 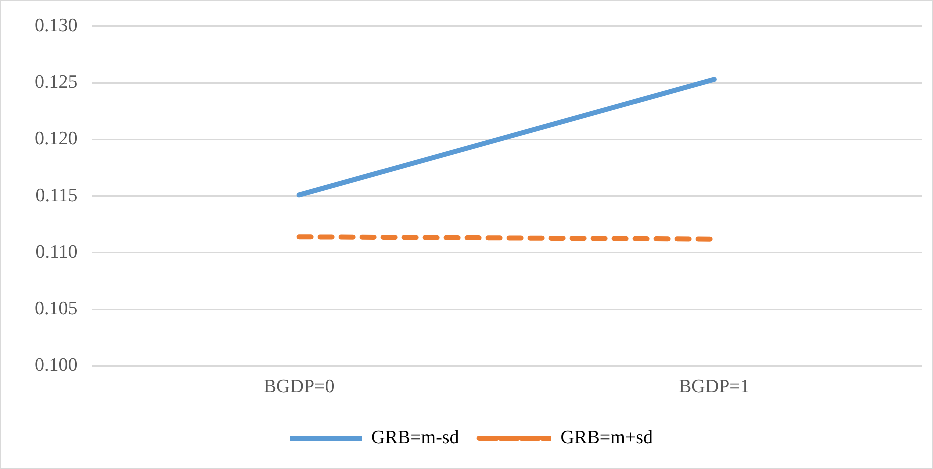 What do you see at coordinates (56, 139) in the screenshot?
I see `y-tick-label: 0.120` at bounding box center [56, 139].